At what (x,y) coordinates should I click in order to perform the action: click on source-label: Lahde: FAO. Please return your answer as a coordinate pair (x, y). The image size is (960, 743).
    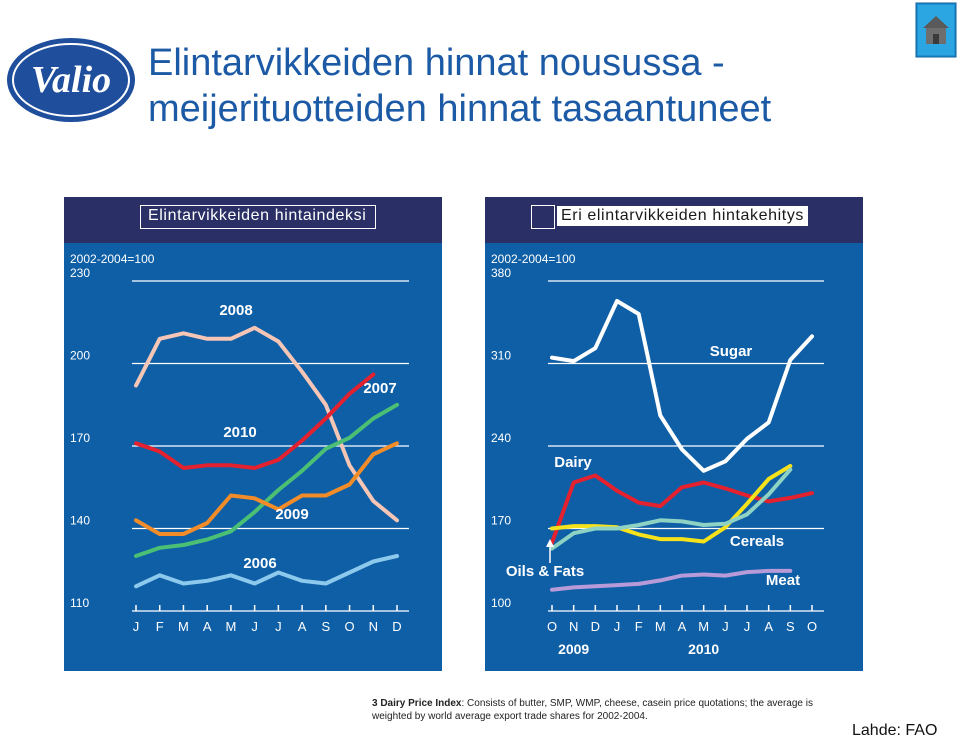
    Looking at the image, I should click on (895, 730).